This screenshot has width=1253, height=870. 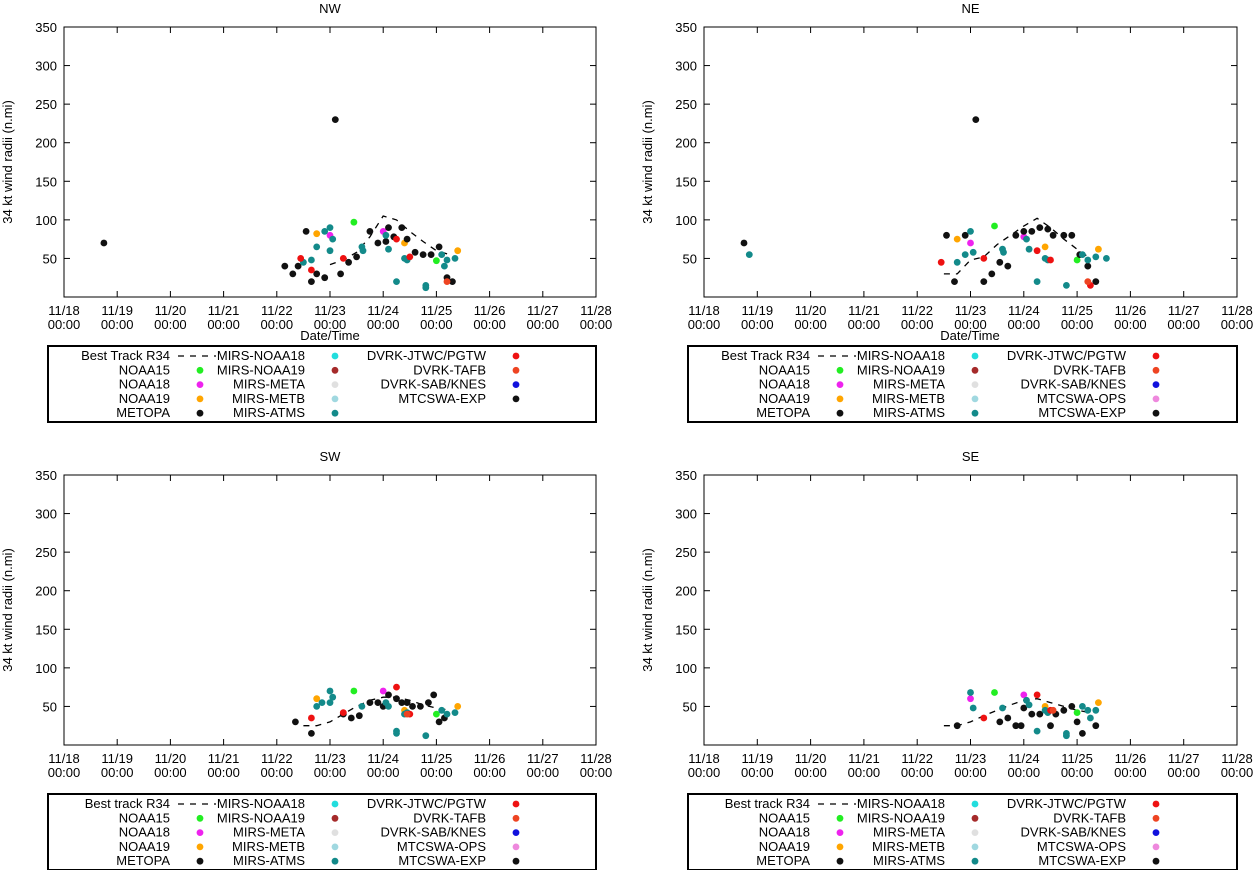 What do you see at coordinates (971, 758) in the screenshot?
I see `x-tick-label: 11/23` at bounding box center [971, 758].